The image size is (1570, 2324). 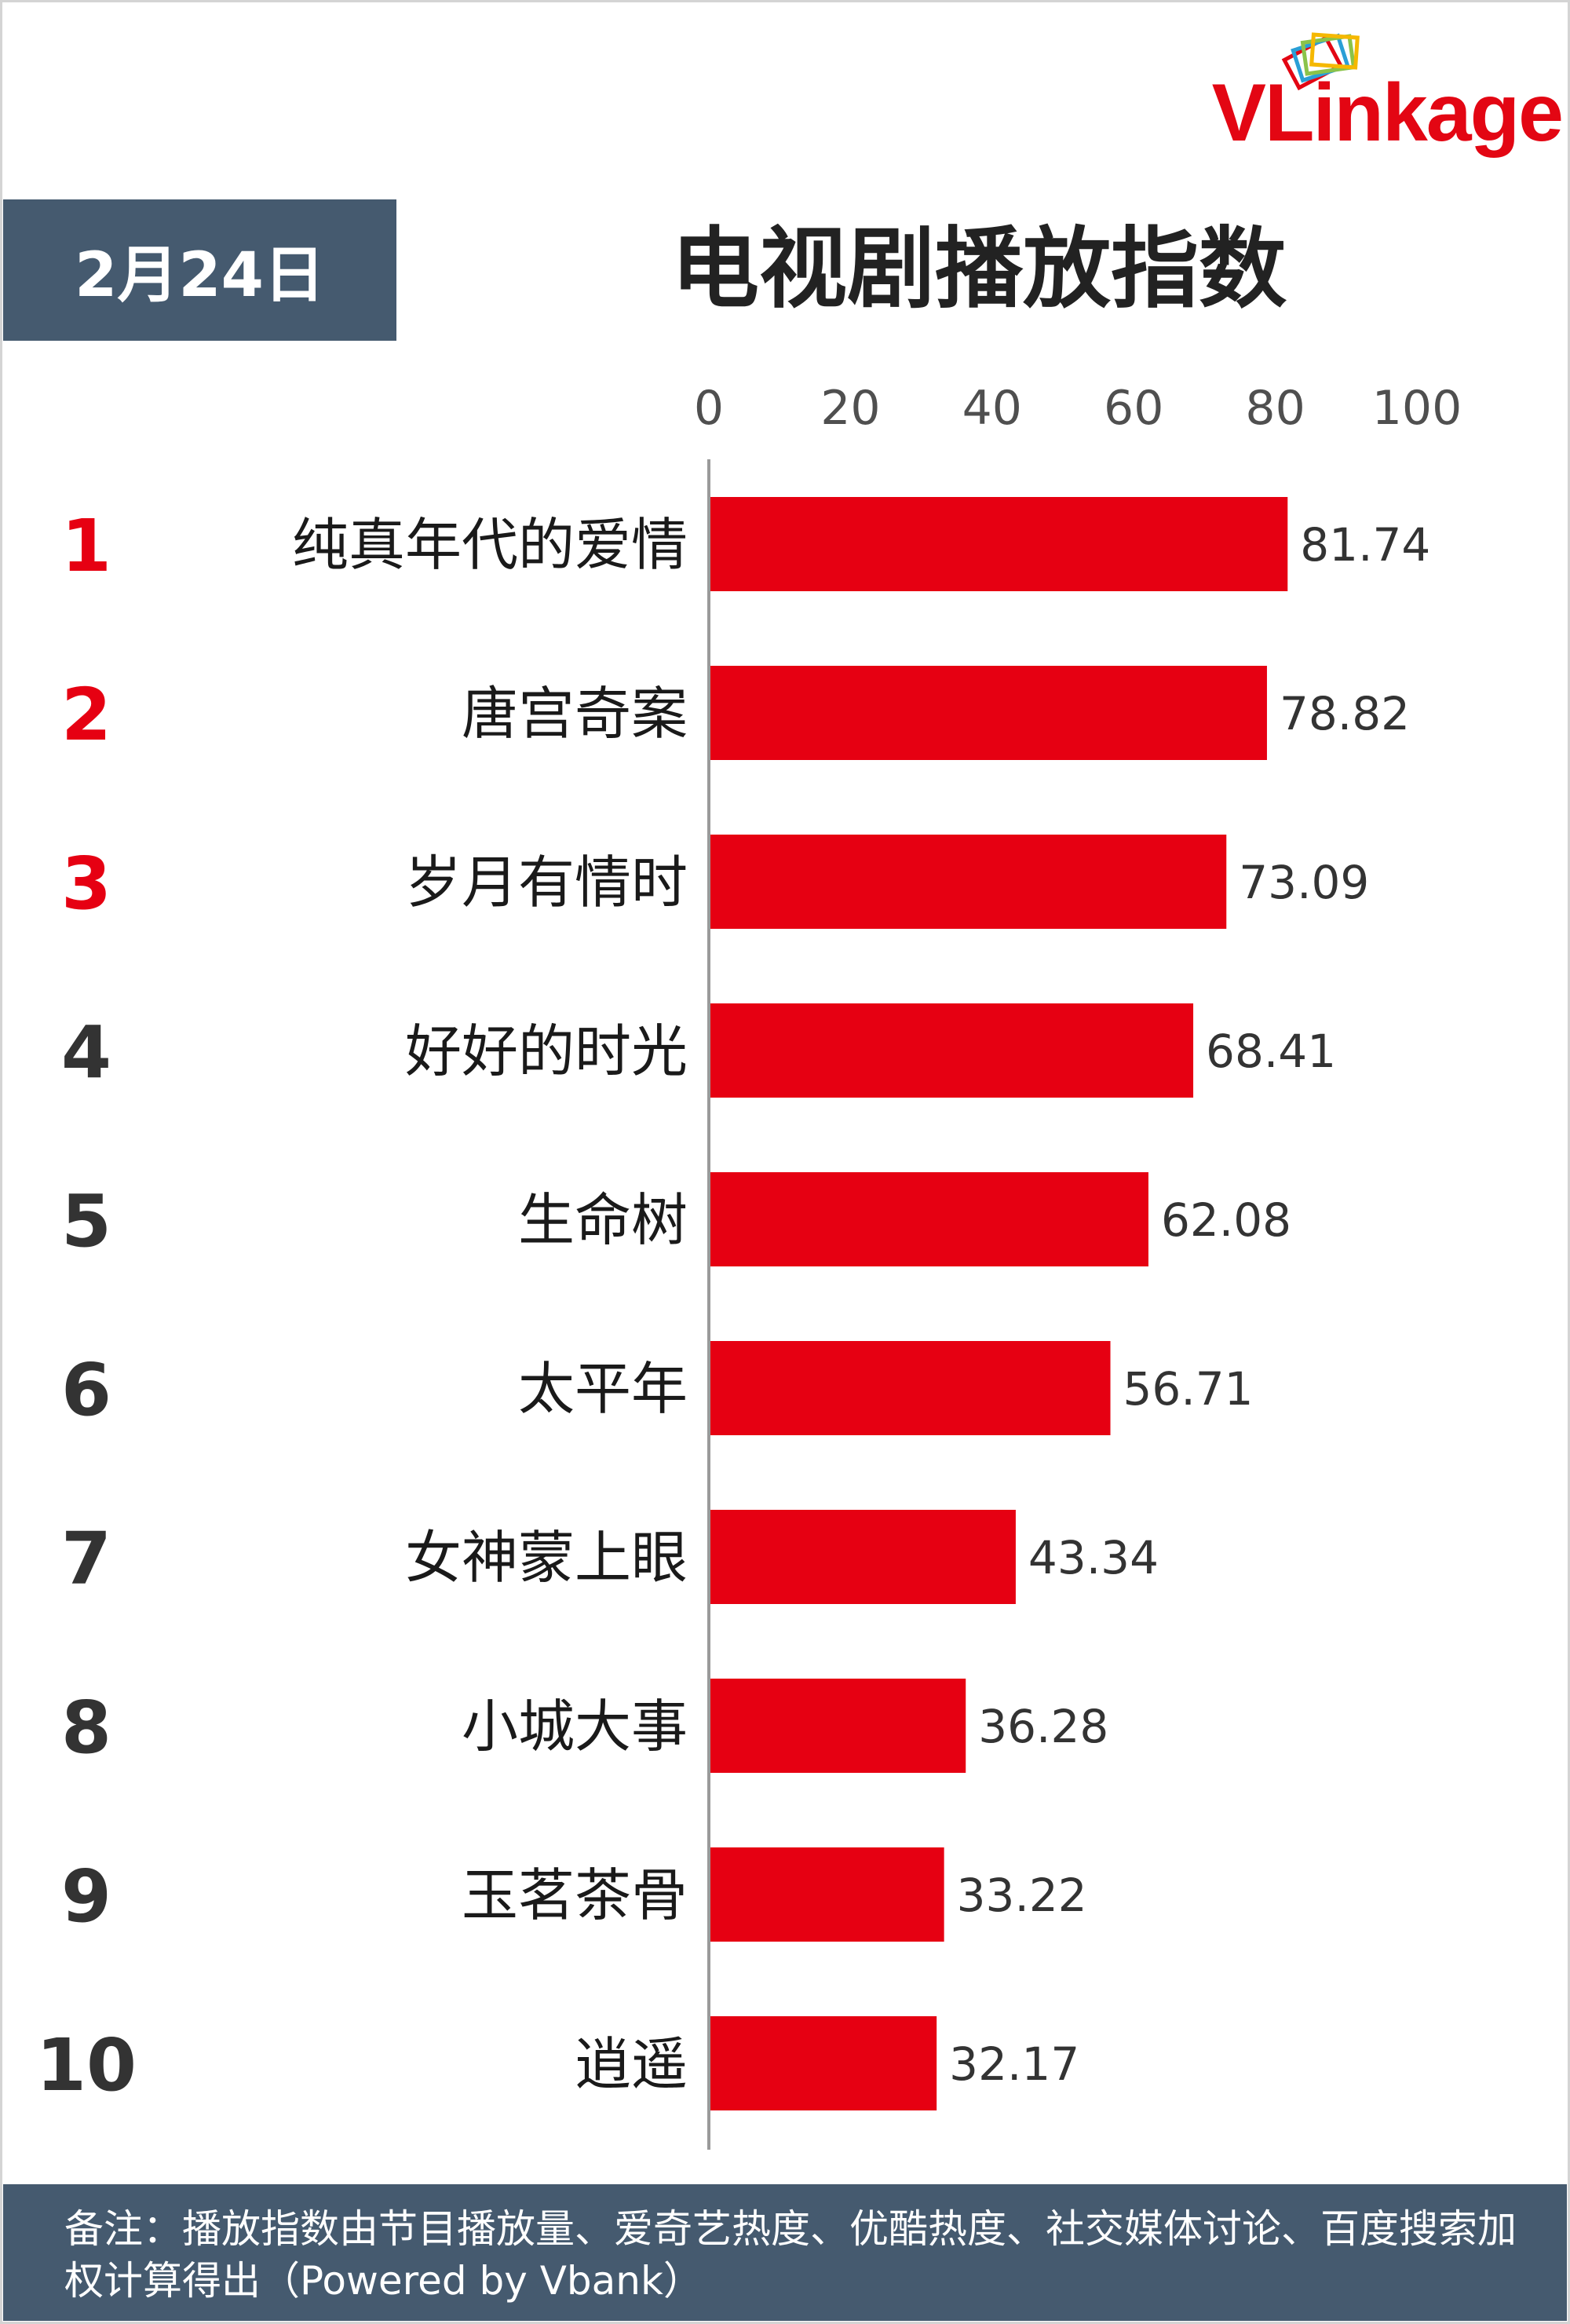 I want to click on category-label: 玉茗茶骨, so click(x=575, y=1895).